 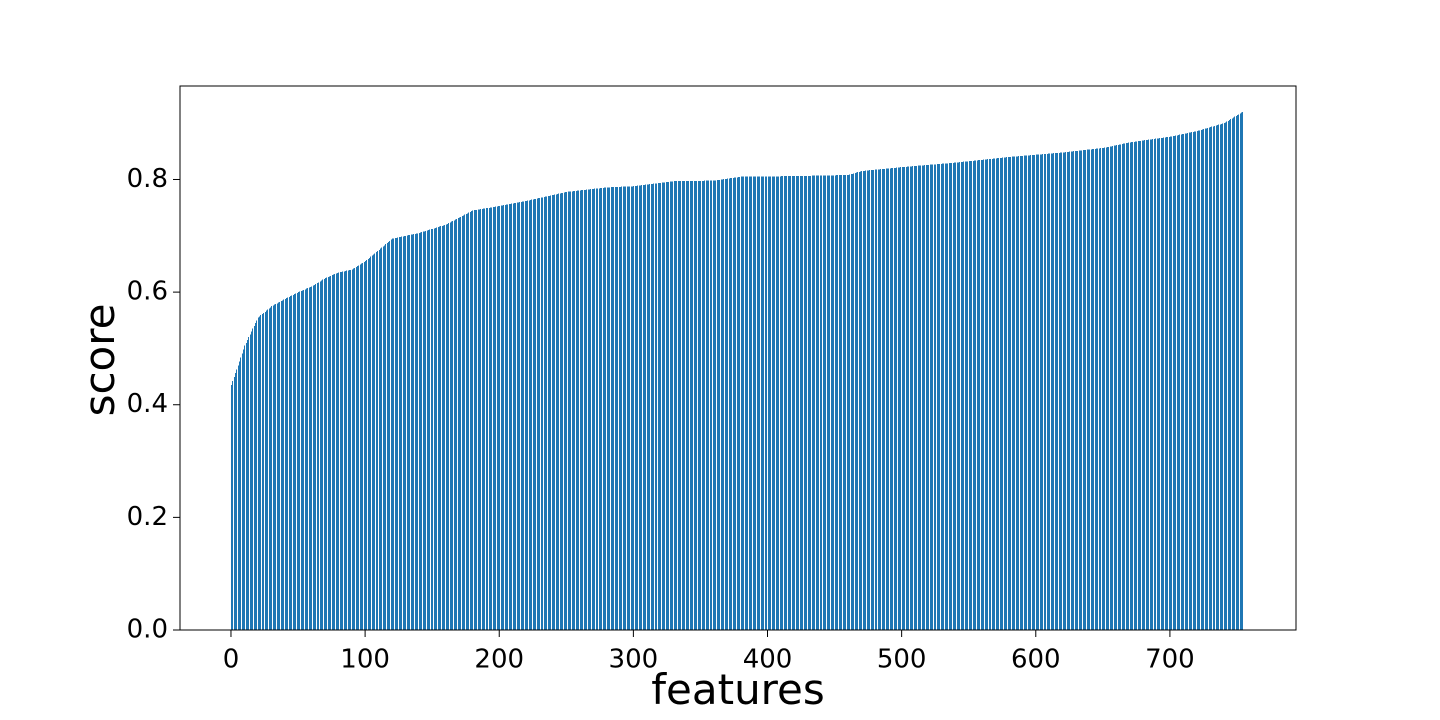 I want to click on x-tick-label: 500, so click(x=902, y=660).